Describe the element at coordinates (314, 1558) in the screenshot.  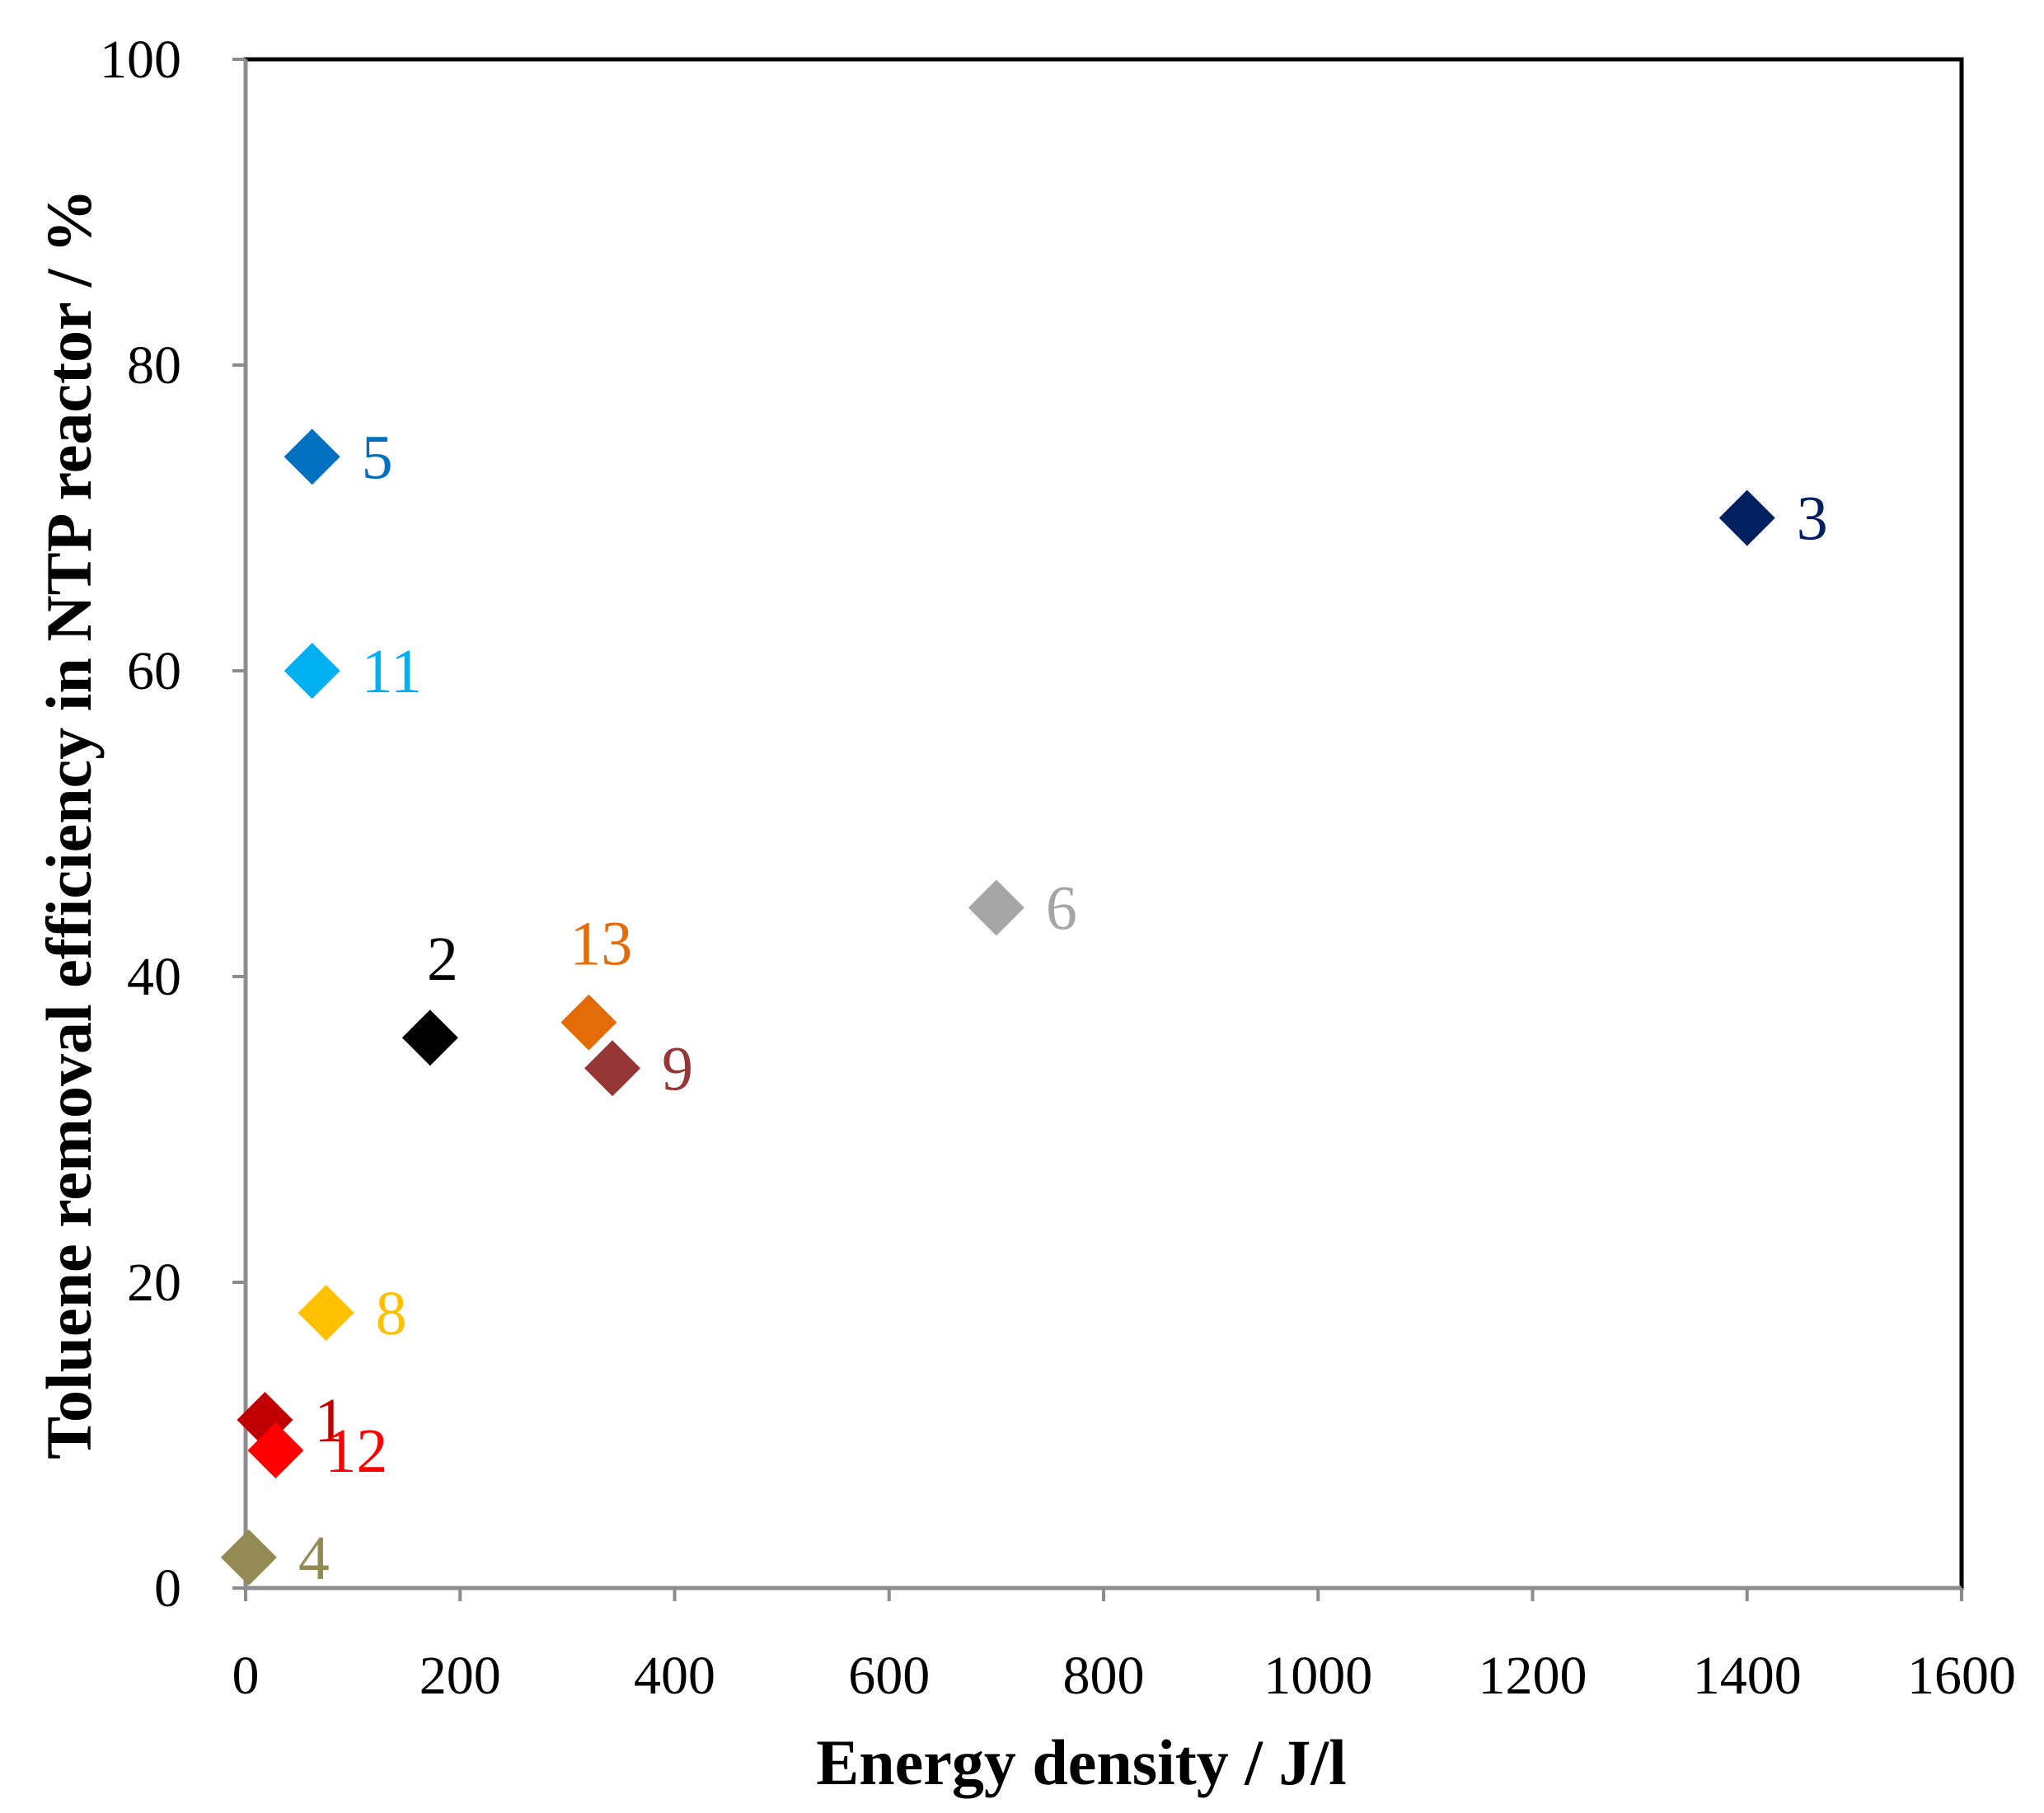
I see `data-point-label-4: 4` at that location.